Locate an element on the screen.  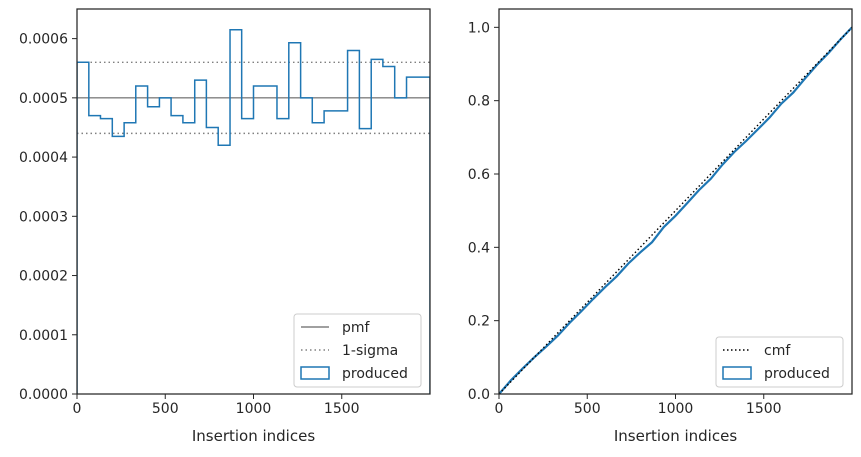
legend-label: pmf is located at coordinates (356, 328).